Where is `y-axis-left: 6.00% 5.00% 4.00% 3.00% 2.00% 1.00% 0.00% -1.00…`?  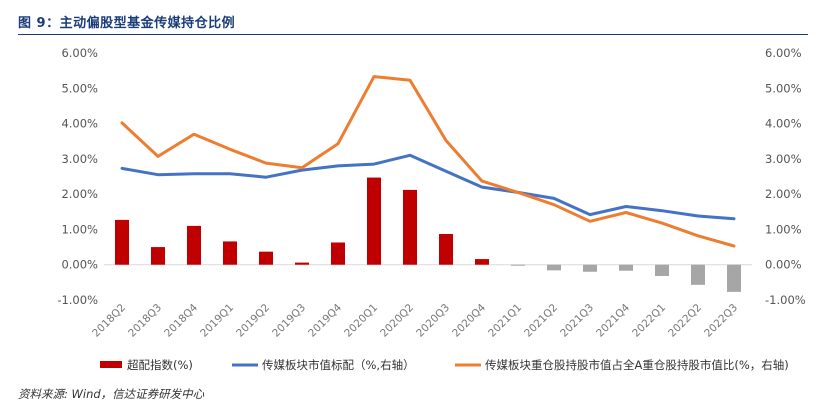
y-axis-left: 6.00% 5.00% 4.00% 3.00% 2.00% 1.00% 0.00% -1.00… is located at coordinates (77, 176).